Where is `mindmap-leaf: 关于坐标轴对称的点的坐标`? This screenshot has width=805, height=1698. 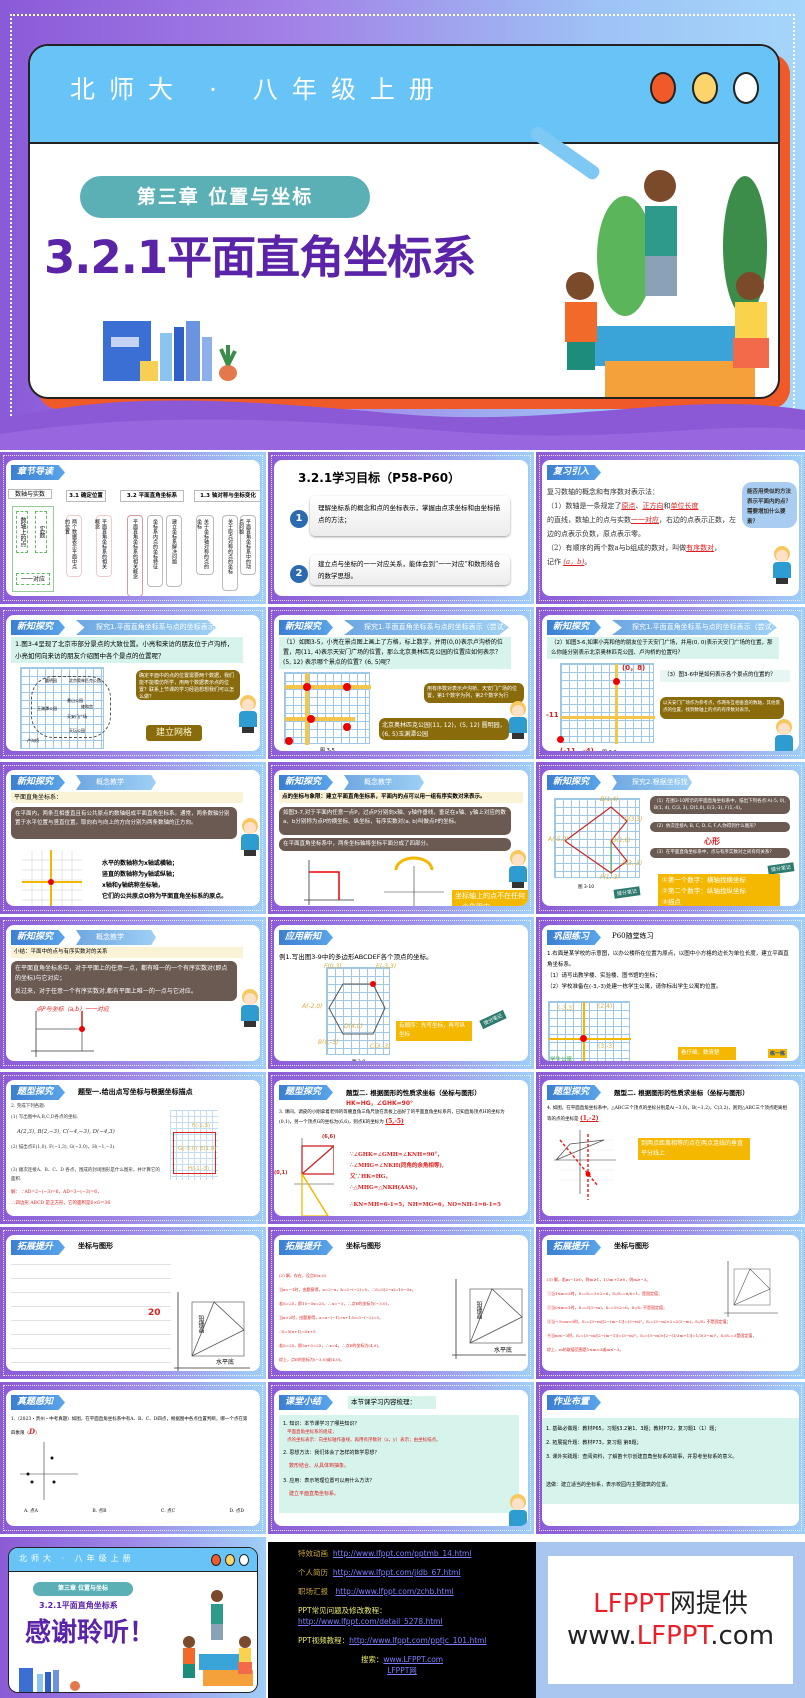 mindmap-leaf: 关于坐标轴对称的点的坐标 is located at coordinates (205, 545).